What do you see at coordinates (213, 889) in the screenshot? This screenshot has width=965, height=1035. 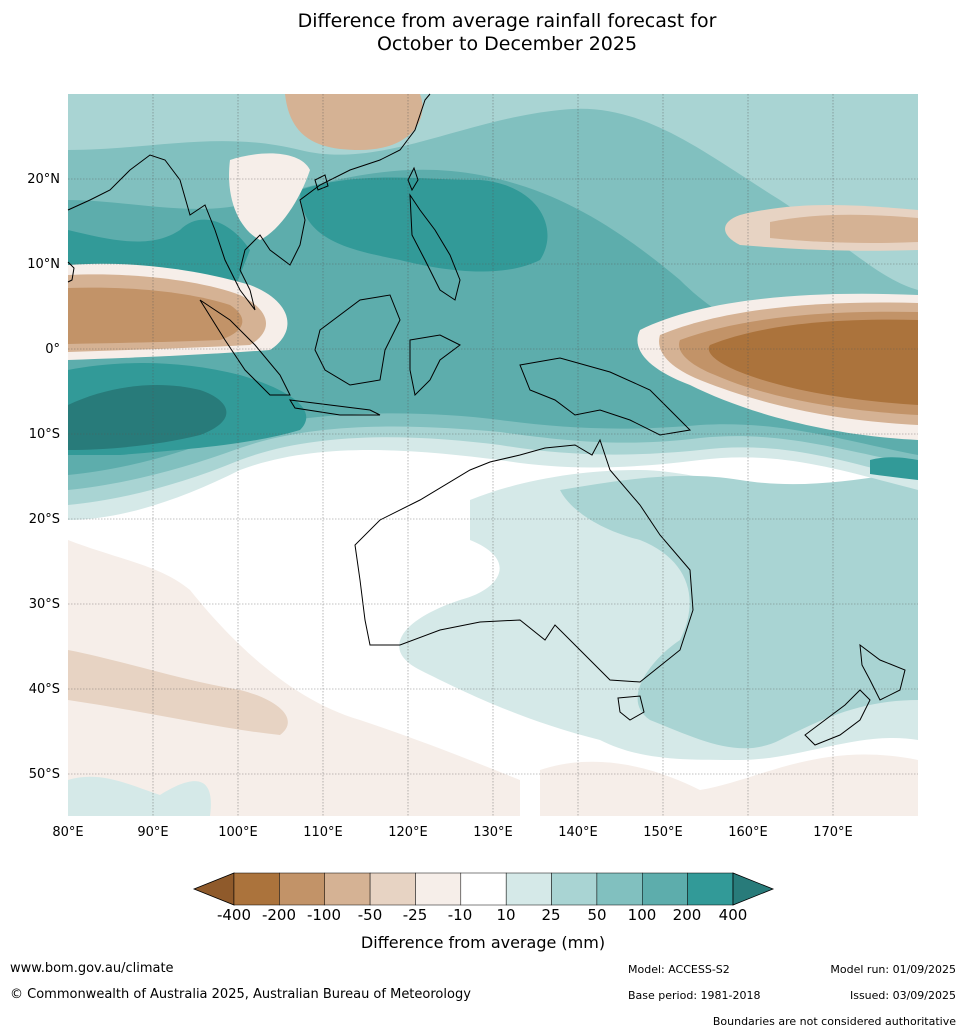 I see `colorbar-extend-low` at bounding box center [213, 889].